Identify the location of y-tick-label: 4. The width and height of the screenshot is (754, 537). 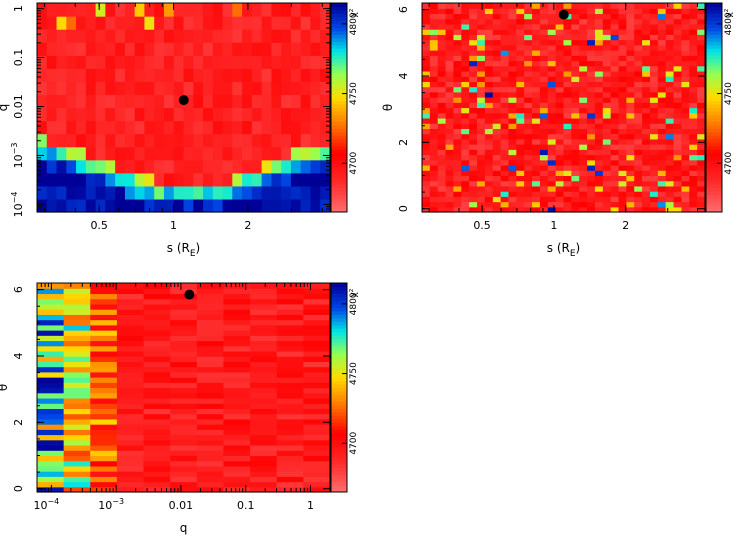
(18, 355).